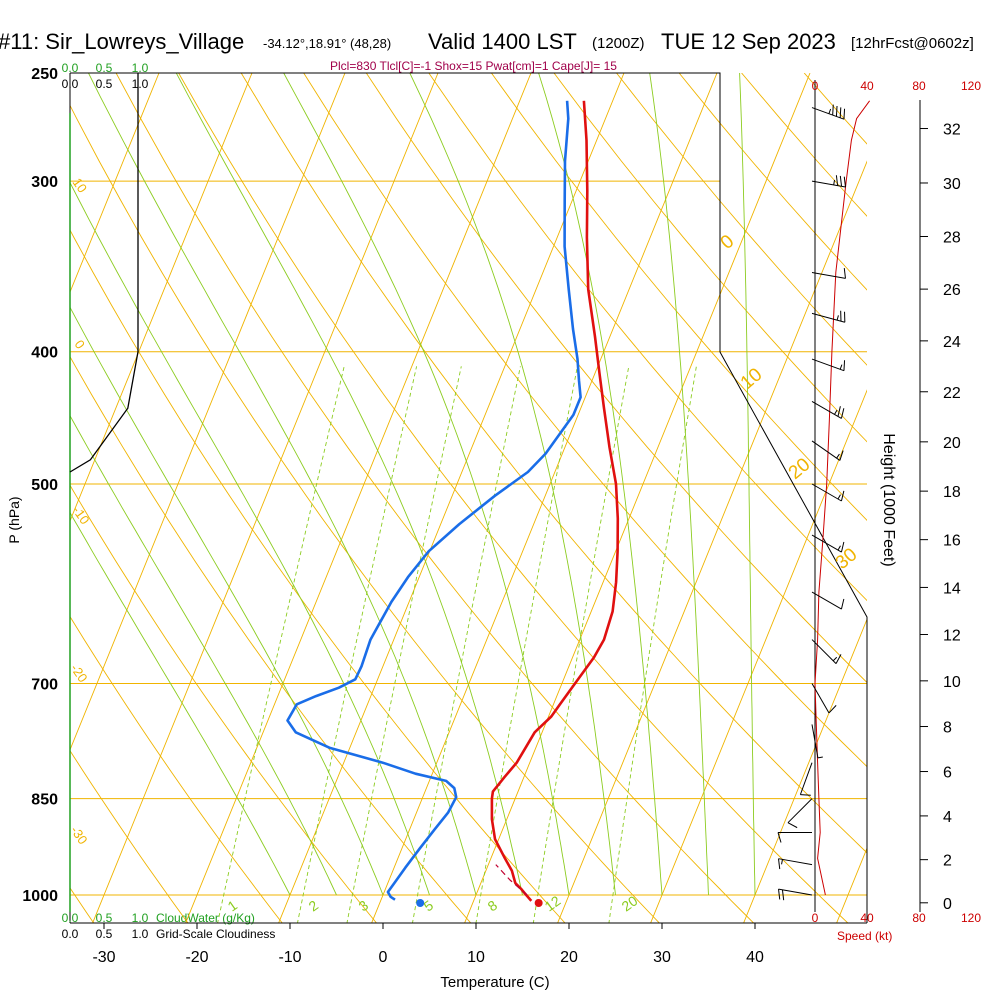  I want to click on pressure-tick-label: 700, so click(44, 685).